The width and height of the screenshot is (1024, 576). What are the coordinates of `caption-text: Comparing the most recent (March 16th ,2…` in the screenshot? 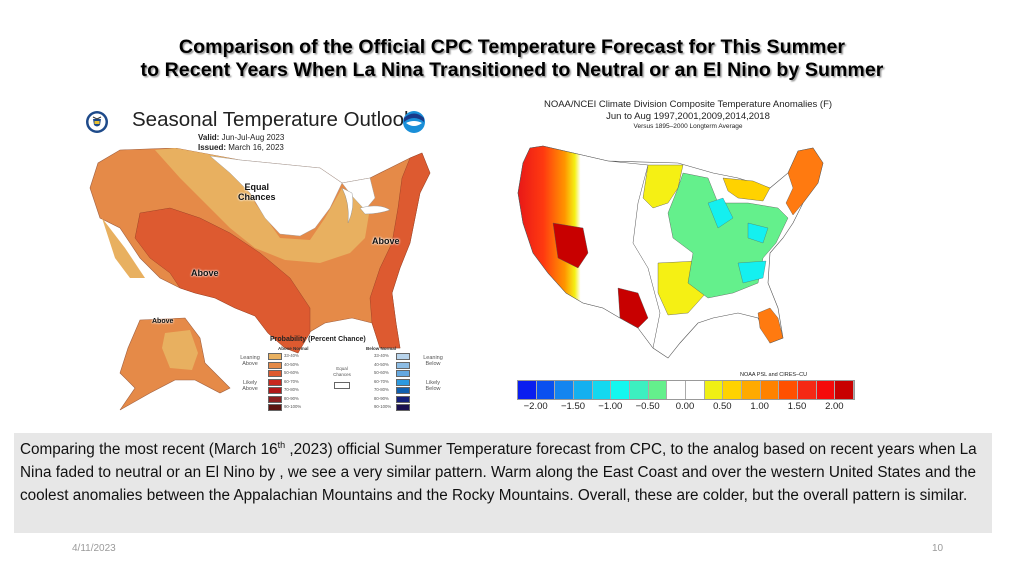 It's located at (505, 472).